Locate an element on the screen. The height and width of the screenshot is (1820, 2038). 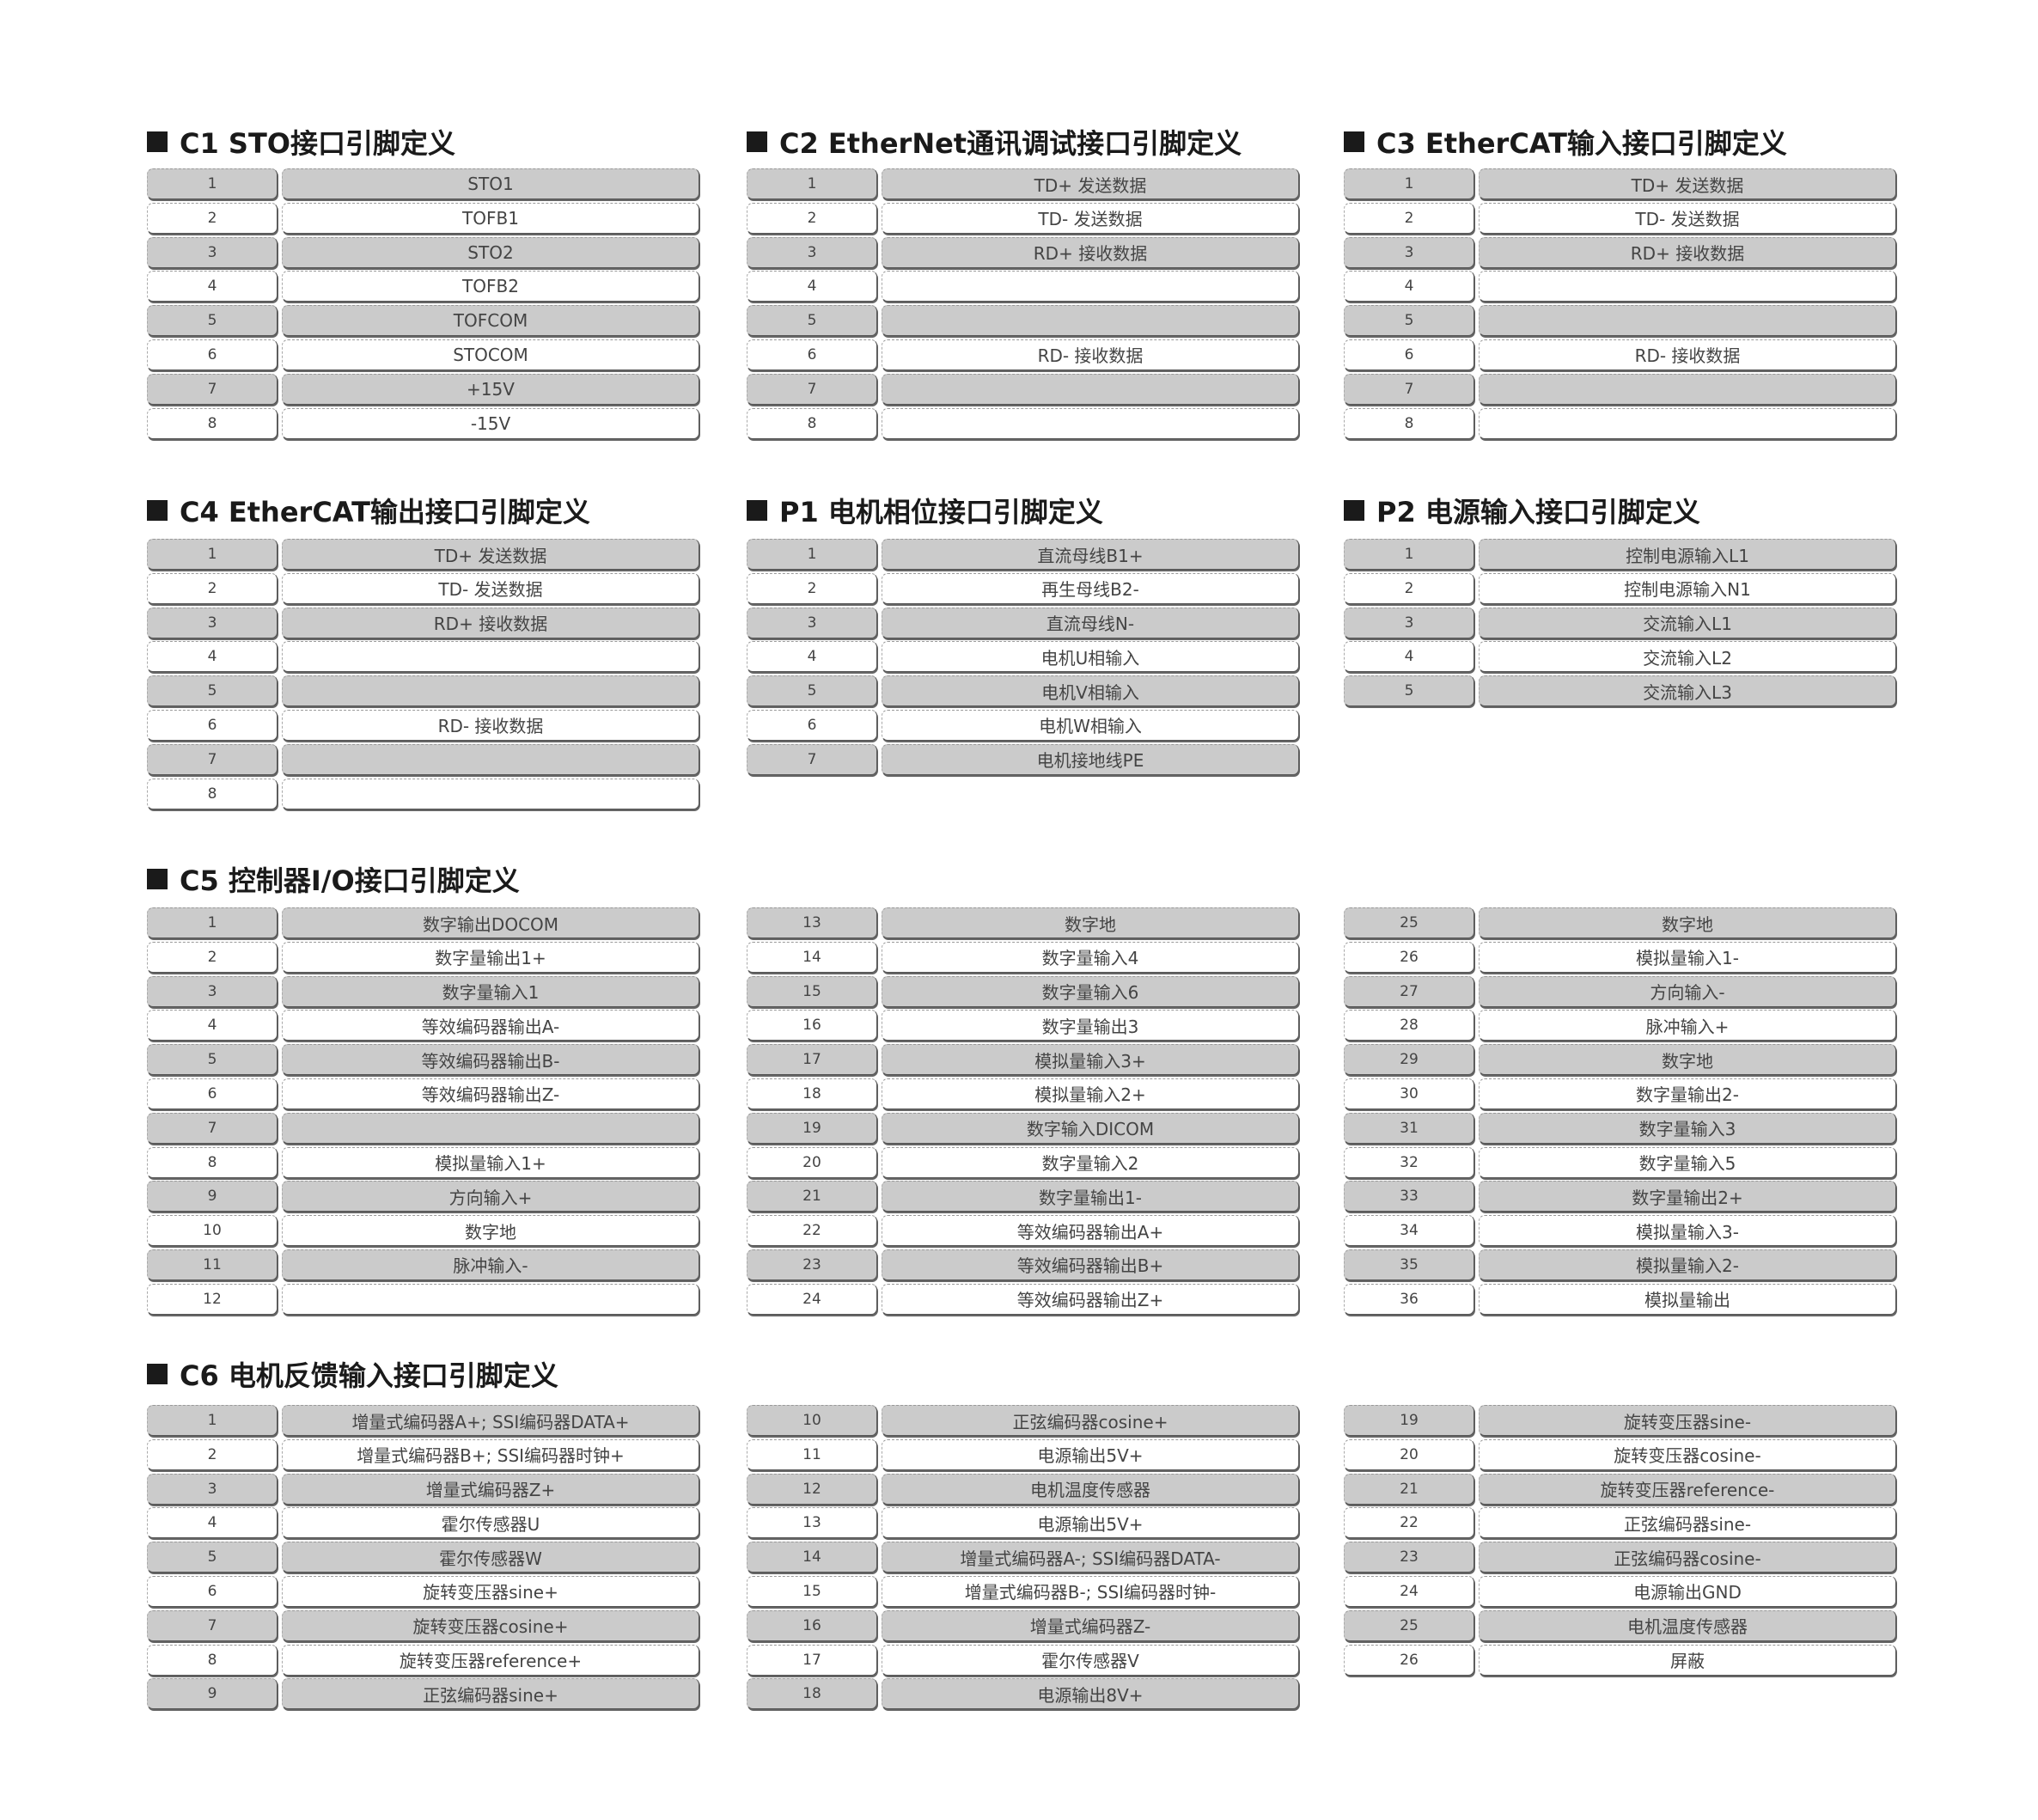
pin-number: 17 is located at coordinates (812, 1060).